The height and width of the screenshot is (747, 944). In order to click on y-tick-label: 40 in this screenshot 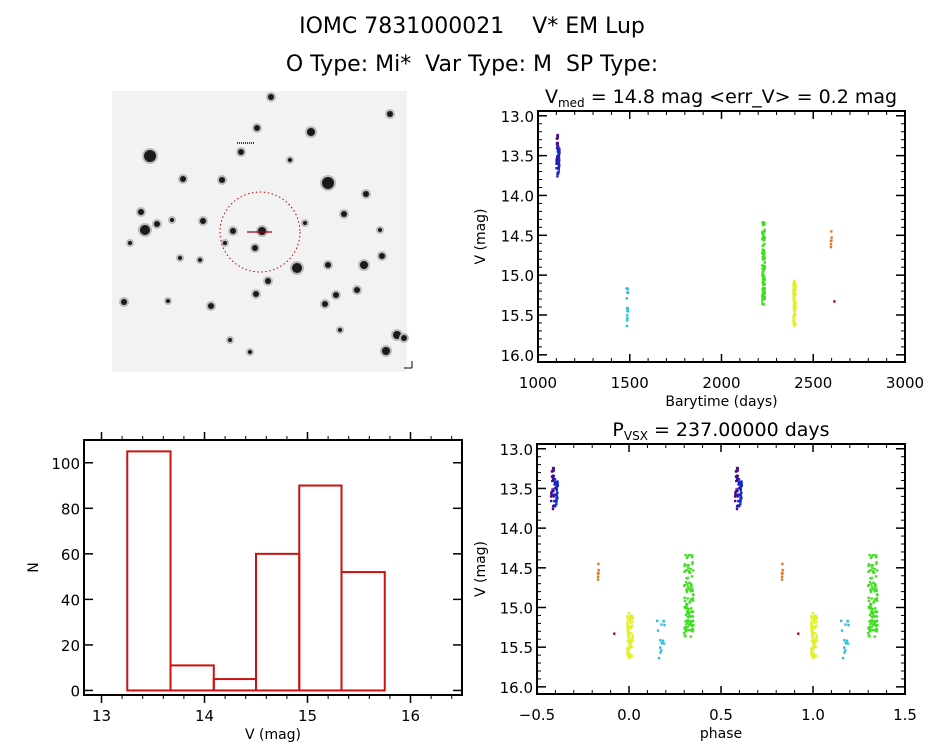, I will do `click(70, 600)`.